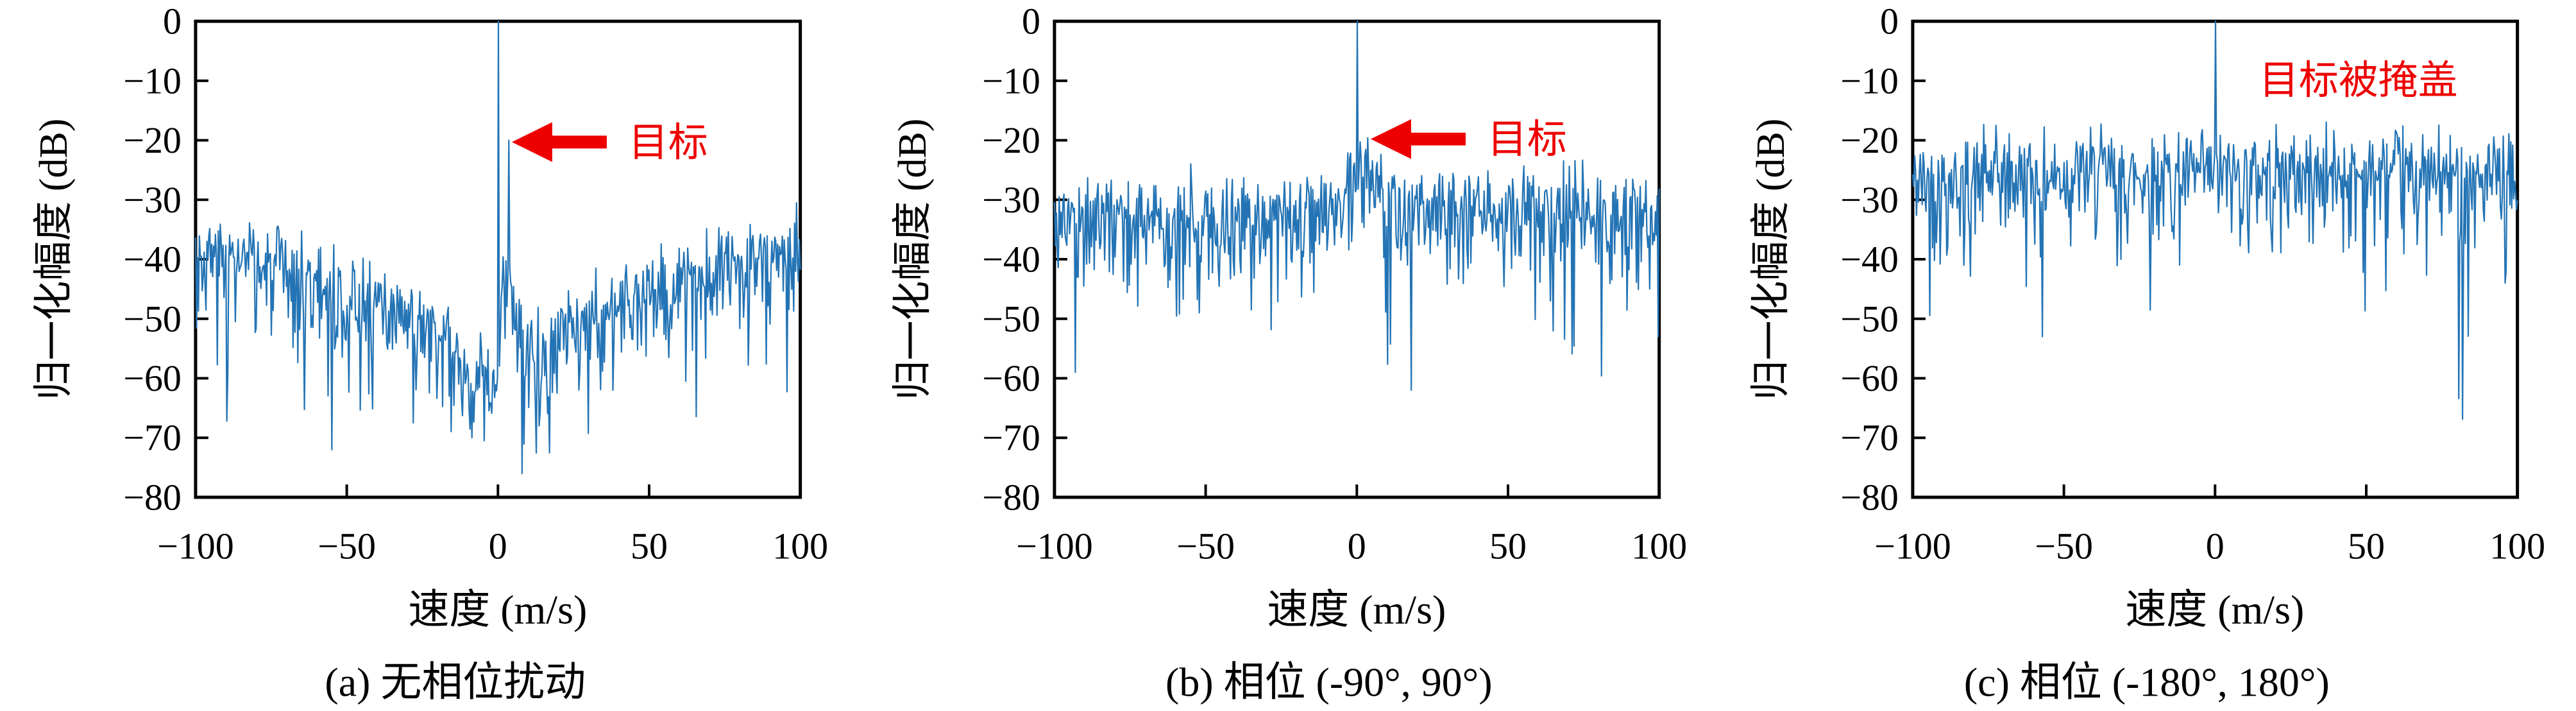 The image size is (2576, 711). I want to click on caption-b: (b) 相位 (-90°, 90°), so click(1329, 682).